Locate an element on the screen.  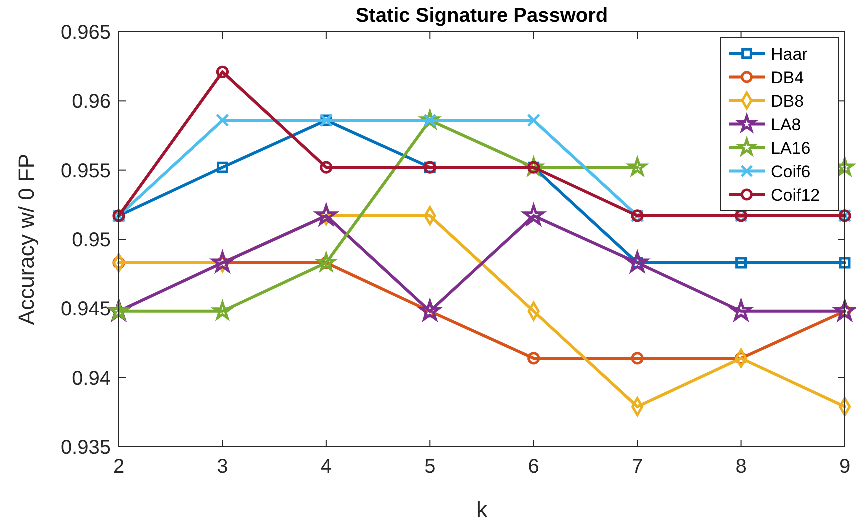
legend-label: DB8 is located at coordinates (787, 101).